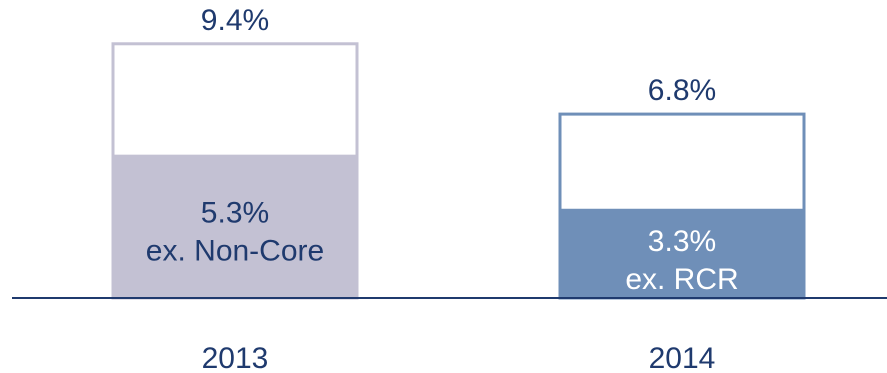 Image resolution: width=887 pixels, height=373 pixels. What do you see at coordinates (682, 241) in the screenshot?
I see `bar-inner-label-2014: 3.3%` at bounding box center [682, 241].